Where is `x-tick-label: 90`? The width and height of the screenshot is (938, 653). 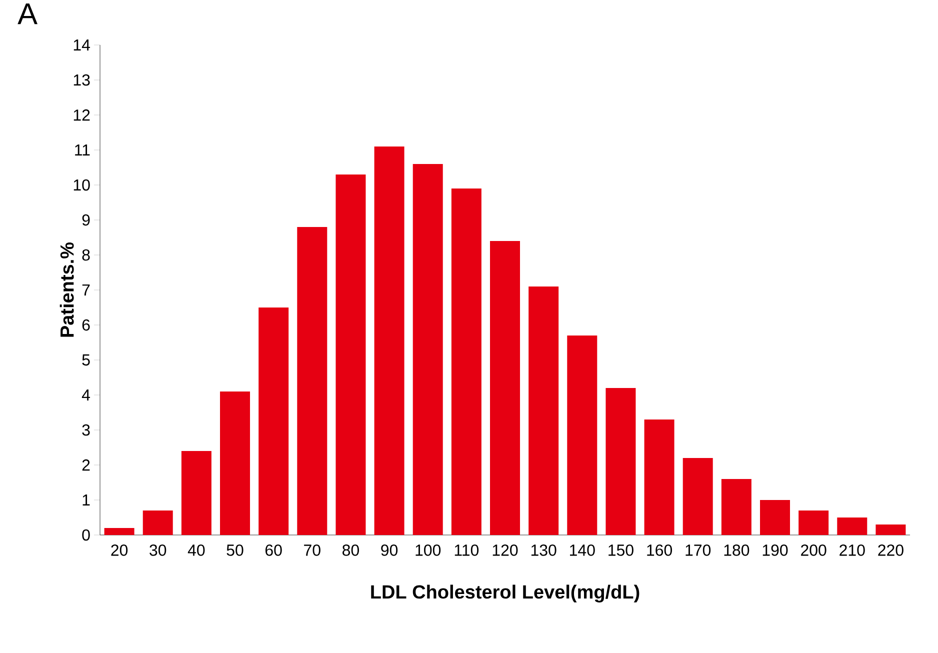 x-tick-label: 90 is located at coordinates (389, 550).